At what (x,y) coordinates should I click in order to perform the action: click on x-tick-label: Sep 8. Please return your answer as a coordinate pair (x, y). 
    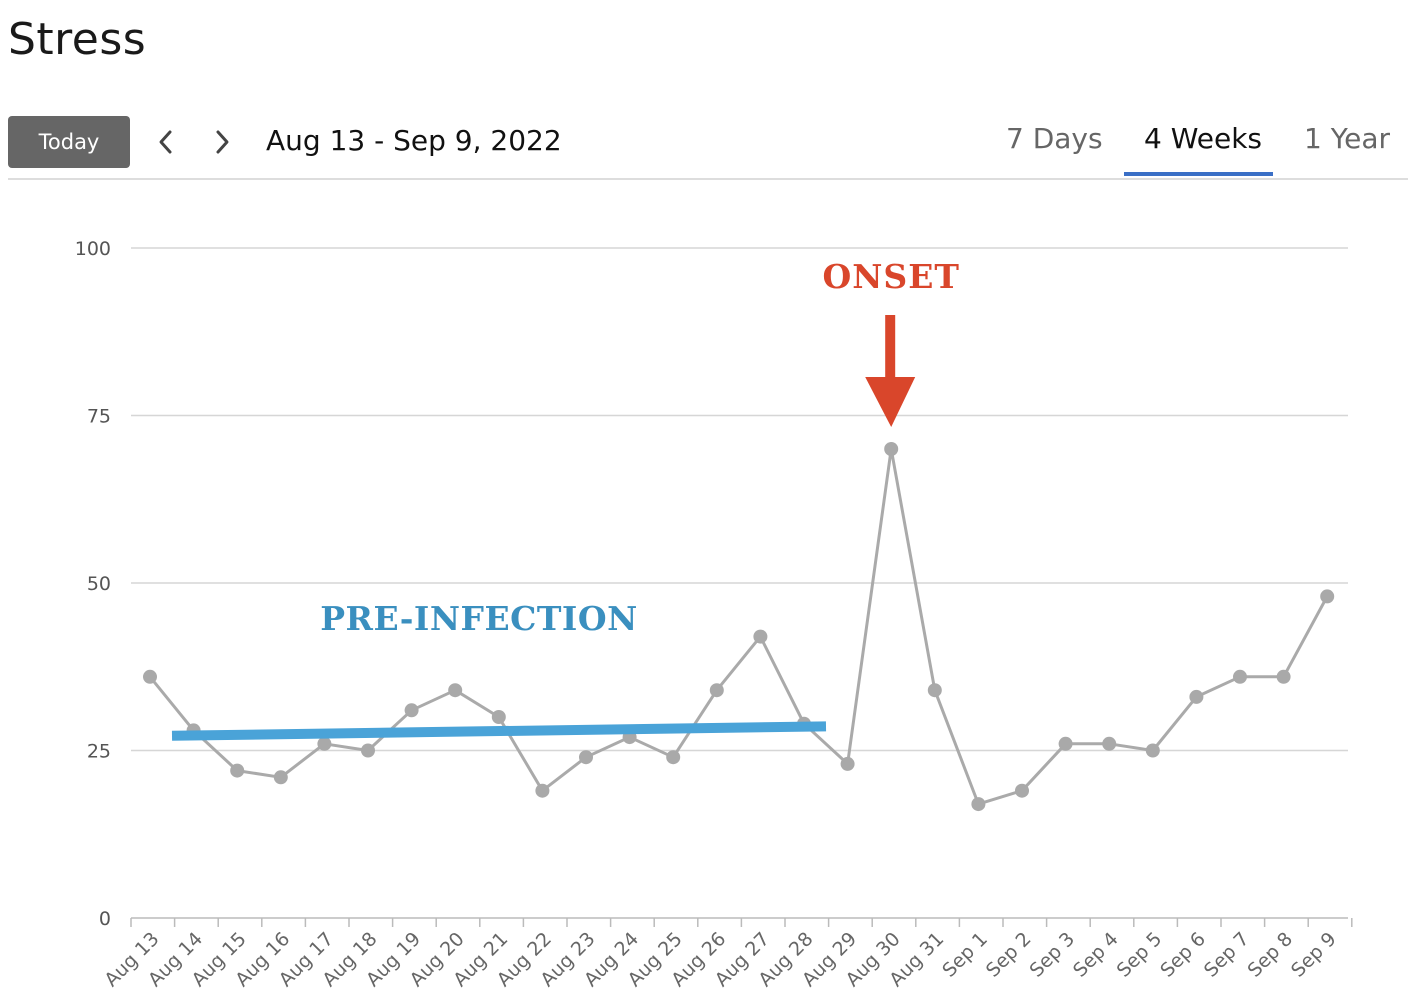
    Looking at the image, I should click on (1270, 955).